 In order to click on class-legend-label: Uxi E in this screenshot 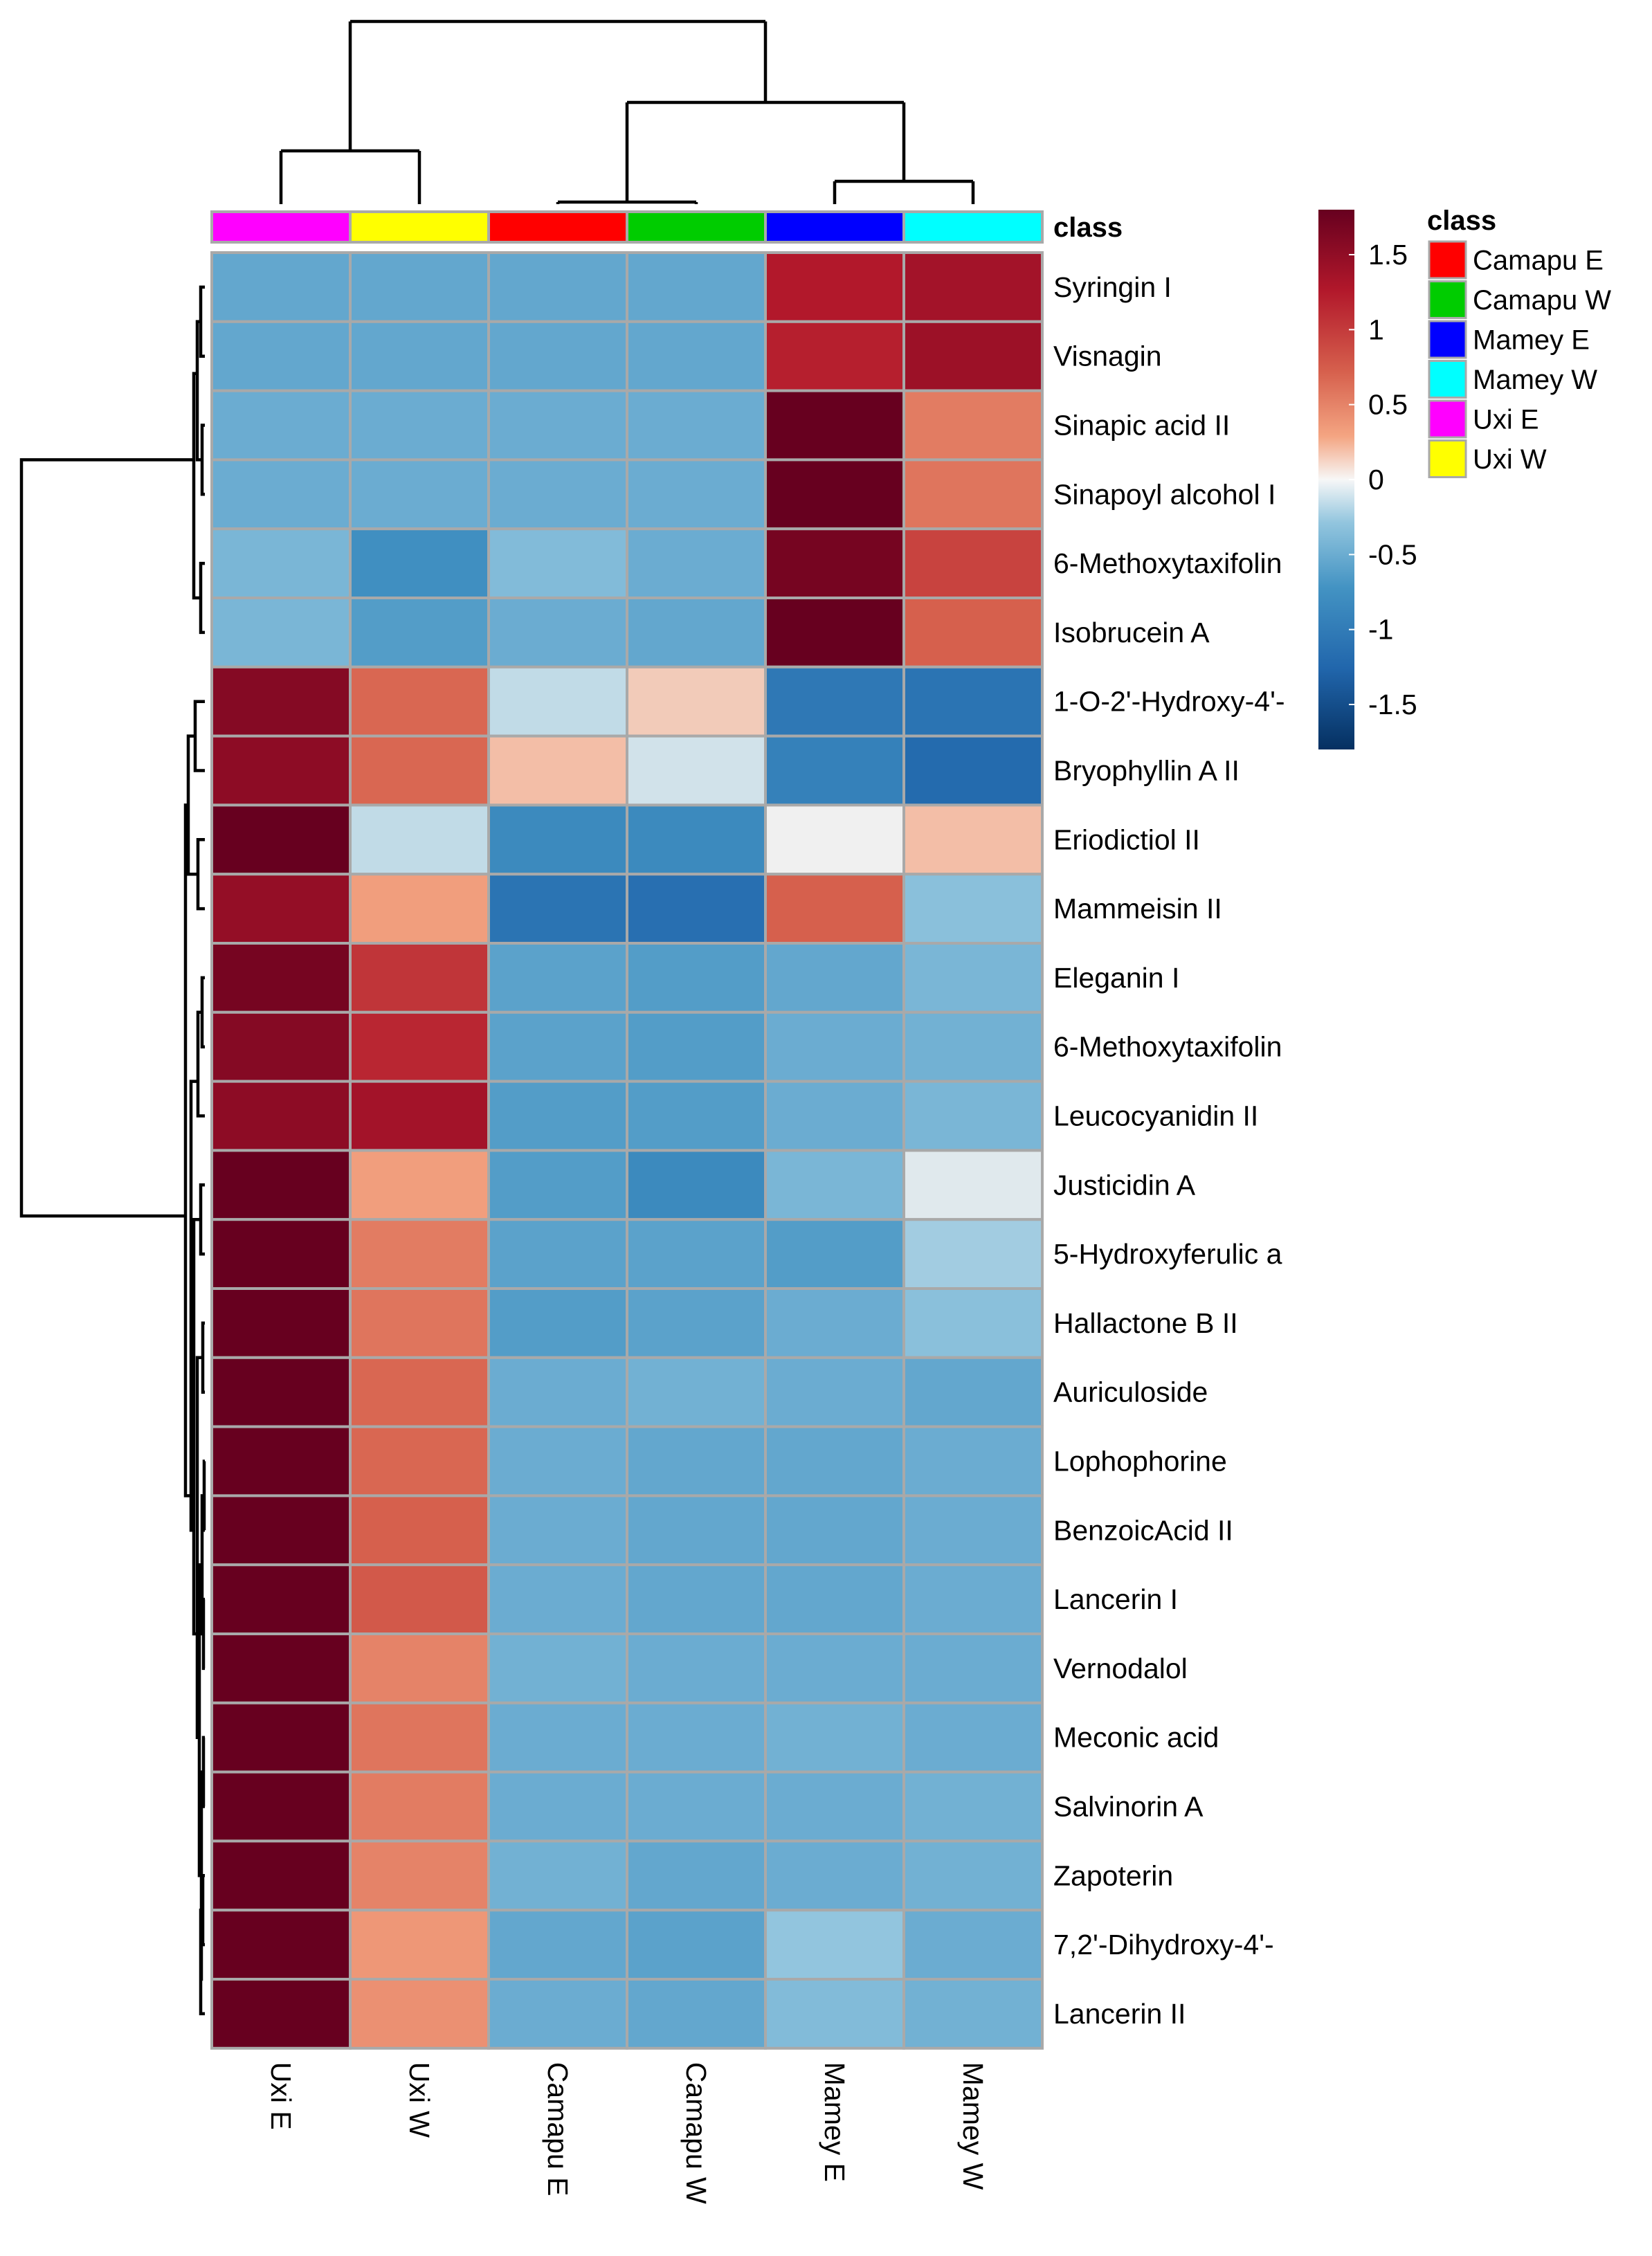, I will do `click(1506, 420)`.